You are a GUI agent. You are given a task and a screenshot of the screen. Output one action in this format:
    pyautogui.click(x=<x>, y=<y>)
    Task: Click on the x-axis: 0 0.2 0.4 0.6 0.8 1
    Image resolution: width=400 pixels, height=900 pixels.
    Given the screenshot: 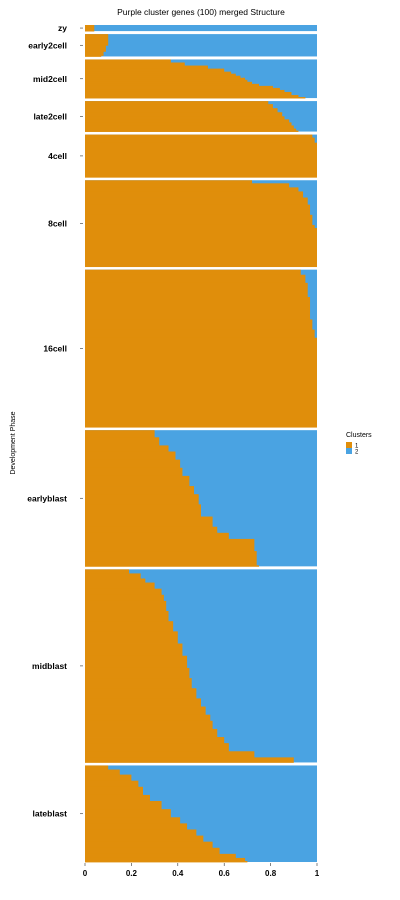 What is the action you would take?
    pyautogui.click(x=201, y=870)
    